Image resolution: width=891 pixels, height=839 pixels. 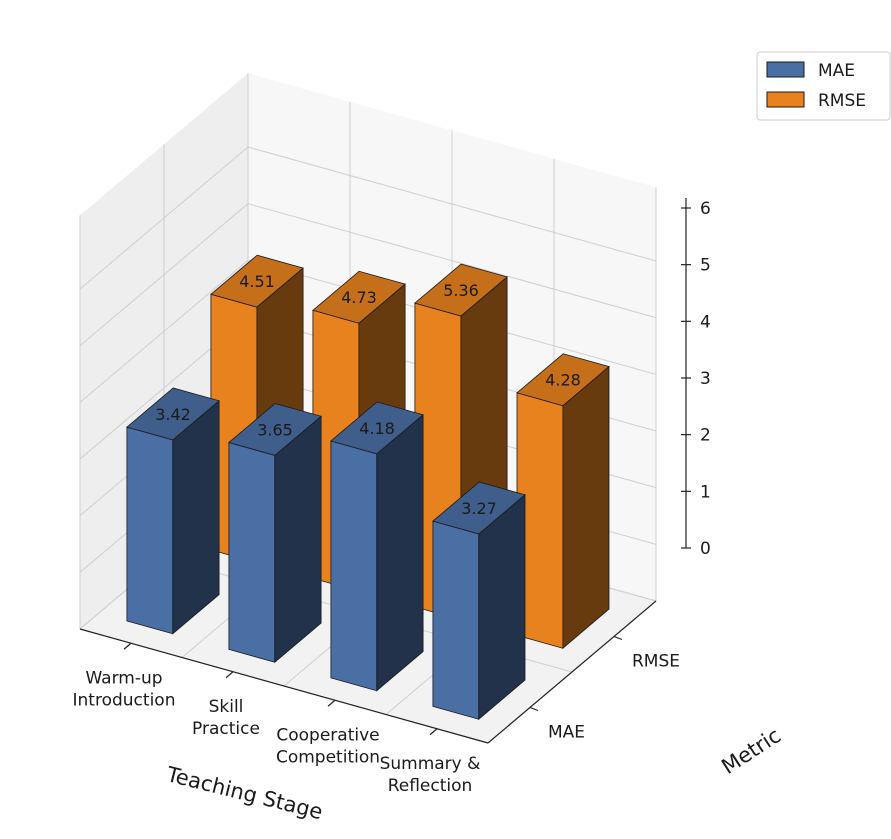 I want to click on z-tick-label: 5, so click(x=705, y=266).